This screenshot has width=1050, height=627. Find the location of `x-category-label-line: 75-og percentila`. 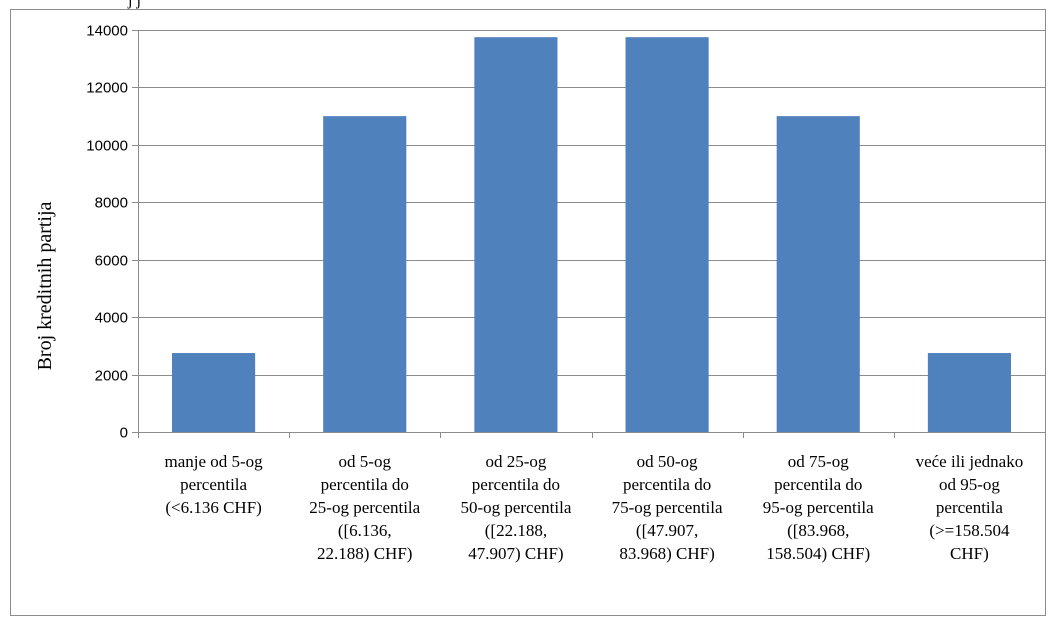

x-category-label-line: 75-og percentila is located at coordinates (667, 507).